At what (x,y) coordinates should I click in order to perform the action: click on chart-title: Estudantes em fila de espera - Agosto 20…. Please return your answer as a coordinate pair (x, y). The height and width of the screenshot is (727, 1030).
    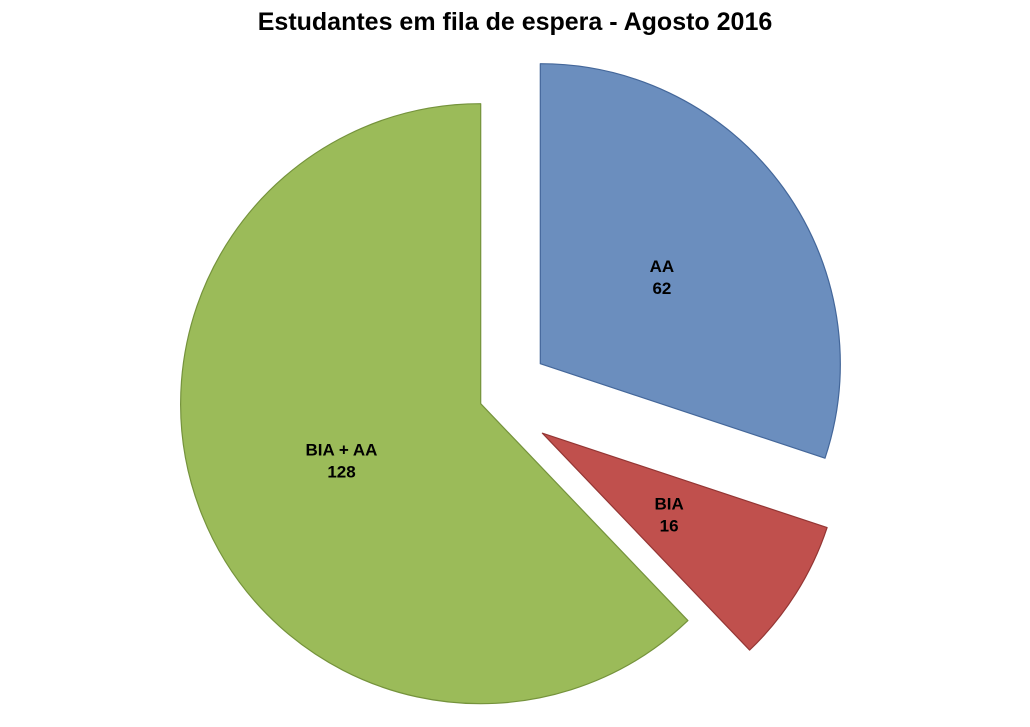
    Looking at the image, I should click on (515, 22).